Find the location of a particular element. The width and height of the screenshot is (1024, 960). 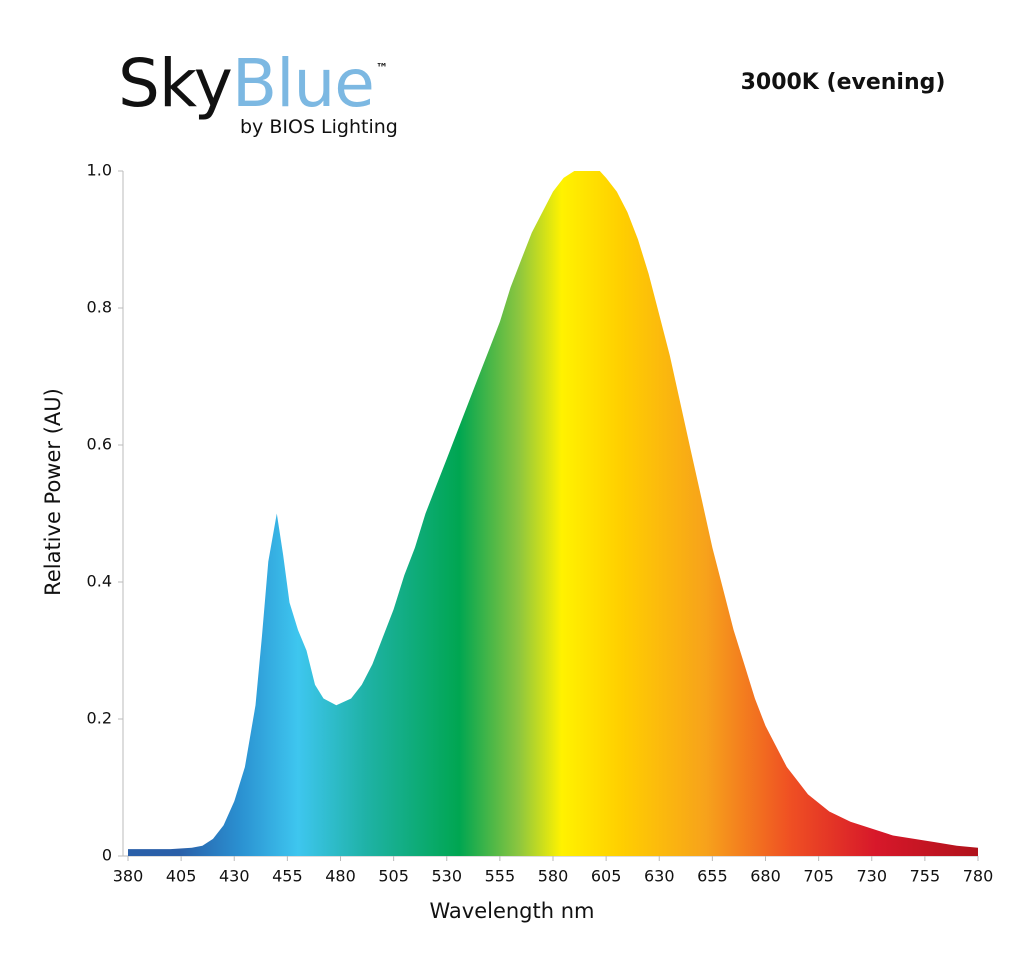

x-tick-label: 555 is located at coordinates (500, 876).